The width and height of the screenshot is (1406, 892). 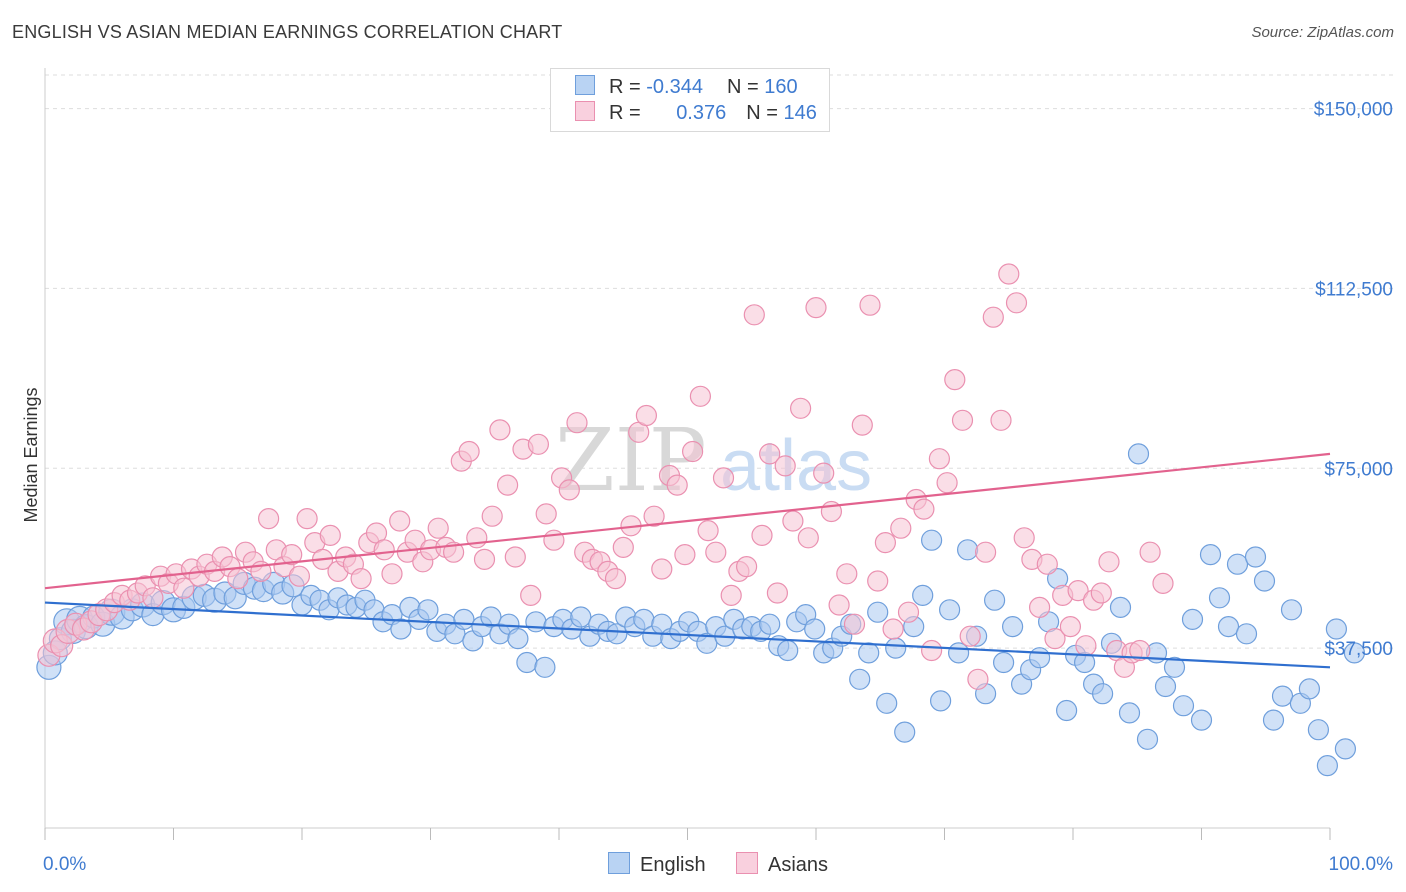 I want to click on english-r-label: R =, so click(x=628, y=87).